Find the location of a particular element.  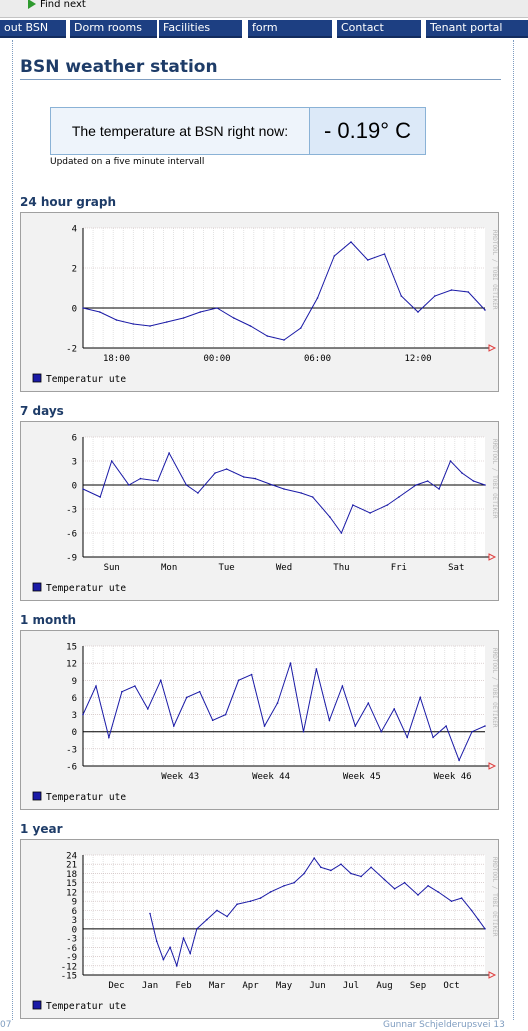

chart-3-x-tick-label: Jul is located at coordinates (351, 986).